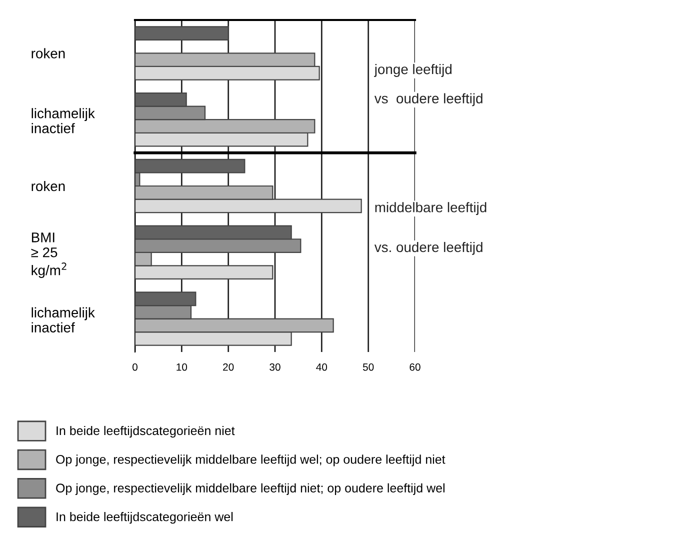  I want to click on y-tick-label: BMI ≥ 25 kg/m$^{2}$, so click(48, 255).